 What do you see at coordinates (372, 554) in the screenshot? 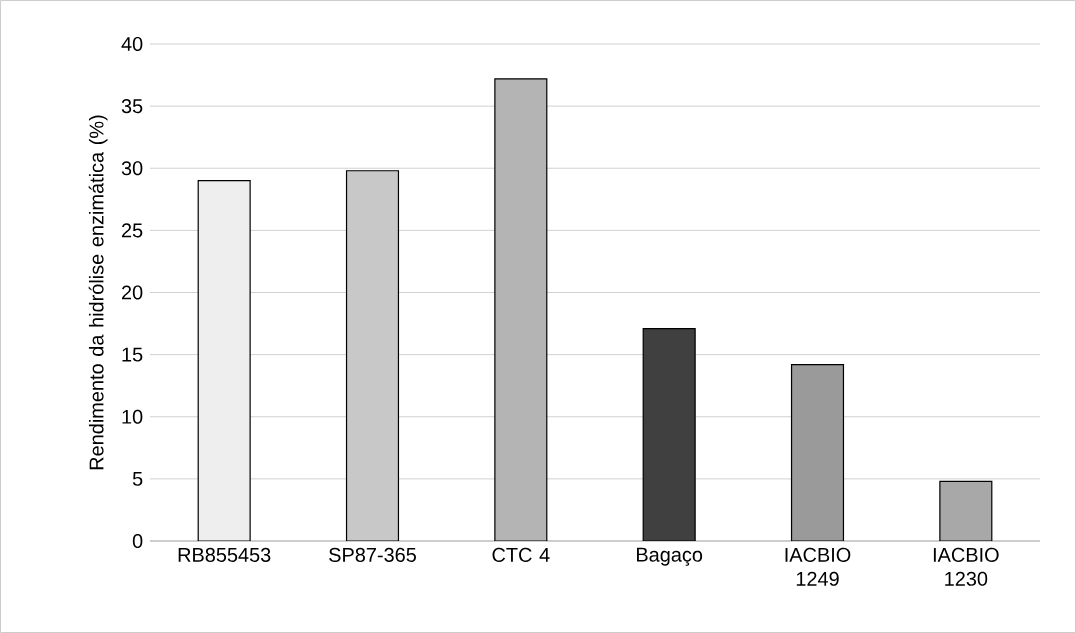
I see `x-tick-label: SP87-365` at bounding box center [372, 554].